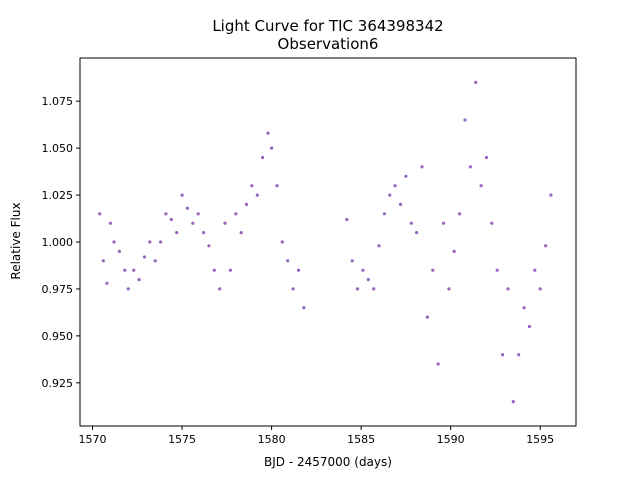  What do you see at coordinates (540, 439) in the screenshot?
I see `x-tick-label: 1595` at bounding box center [540, 439].